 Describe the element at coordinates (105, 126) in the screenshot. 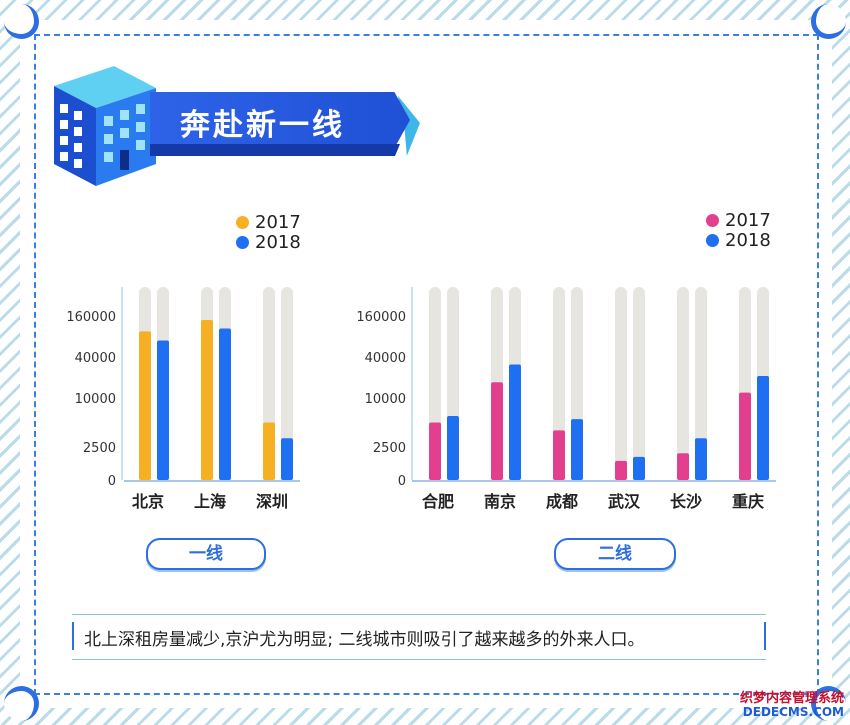

I see `building-icon` at that location.